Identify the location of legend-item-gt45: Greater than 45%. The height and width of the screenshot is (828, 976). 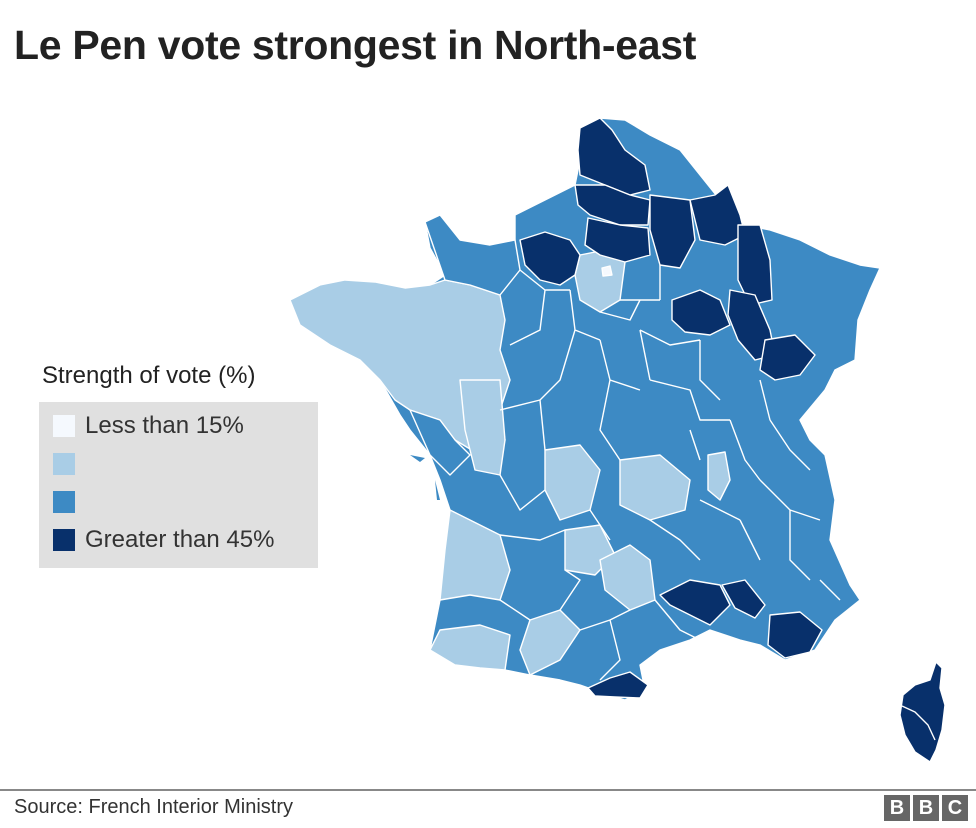
(164, 539).